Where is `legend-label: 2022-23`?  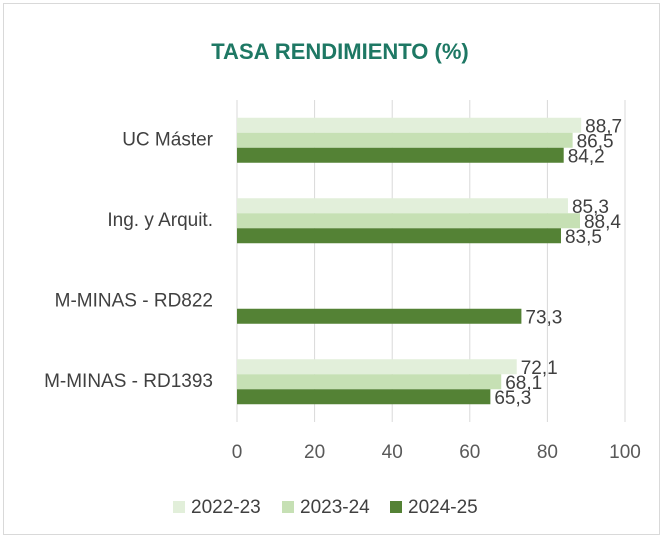 legend-label: 2022-23 is located at coordinates (226, 507).